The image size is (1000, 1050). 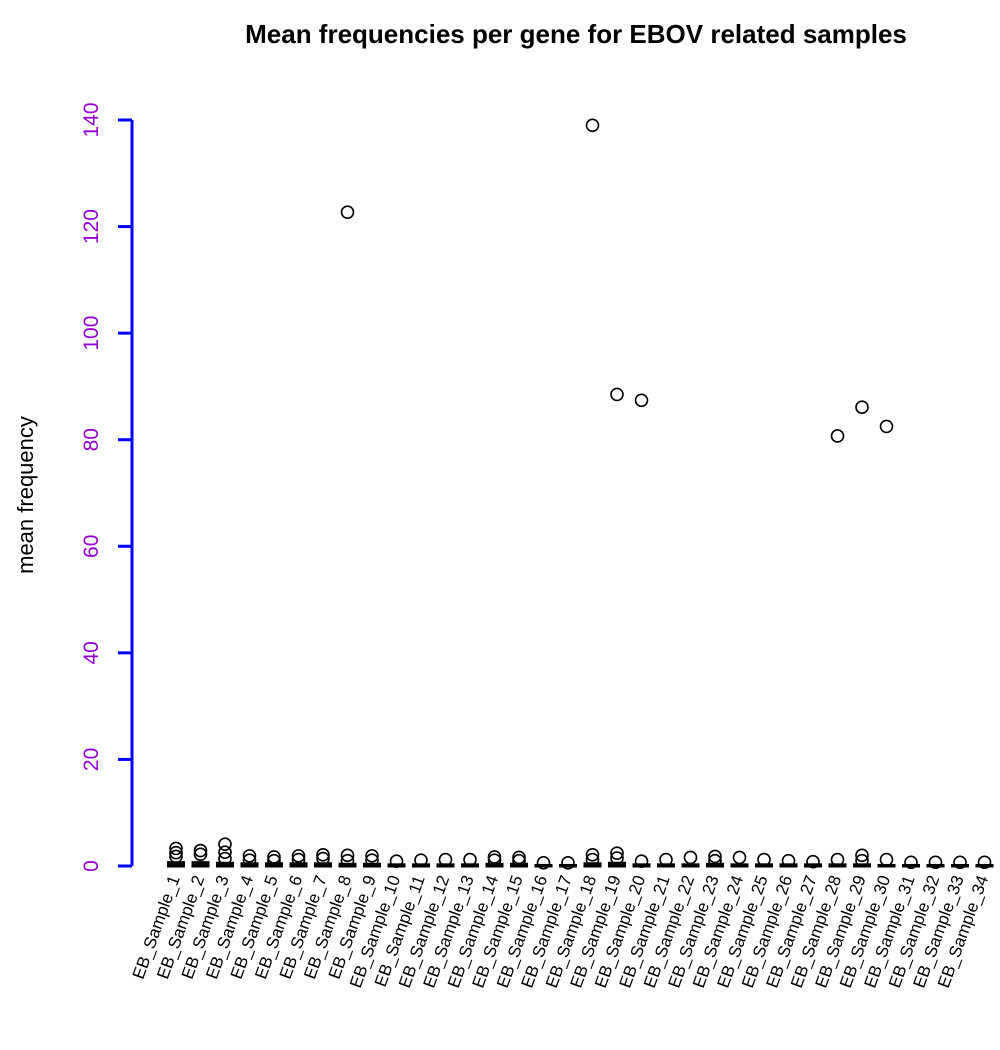 I want to click on y-tick-label: 80, so click(x=91, y=439).